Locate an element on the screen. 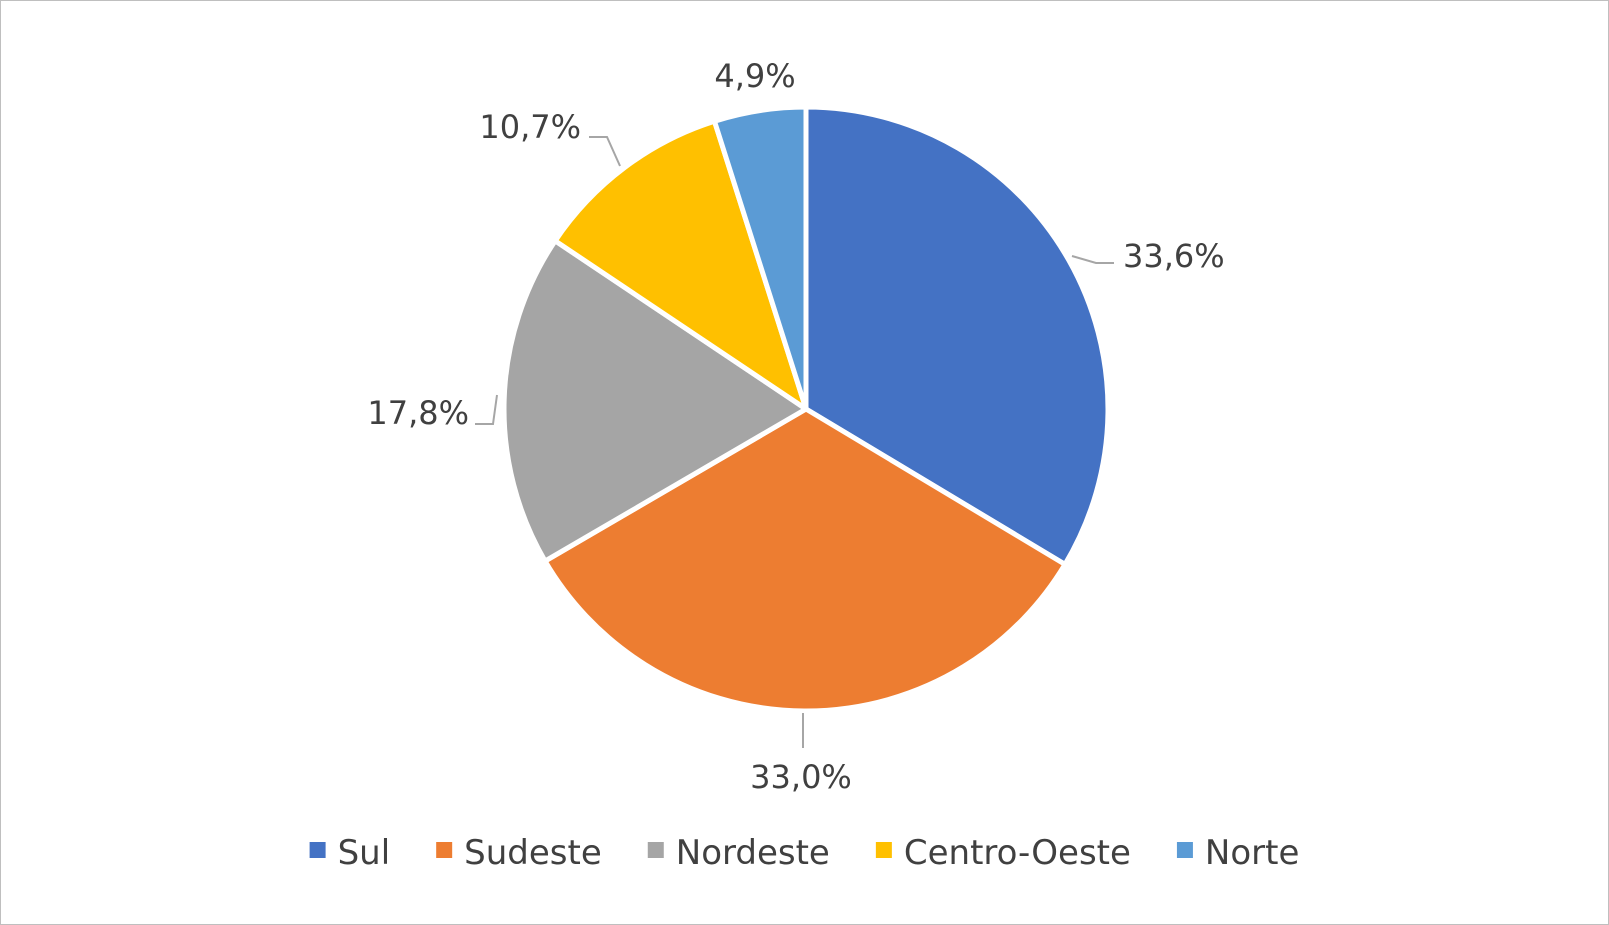  data-label-nordeste: 17,8% is located at coordinates (418, 413).